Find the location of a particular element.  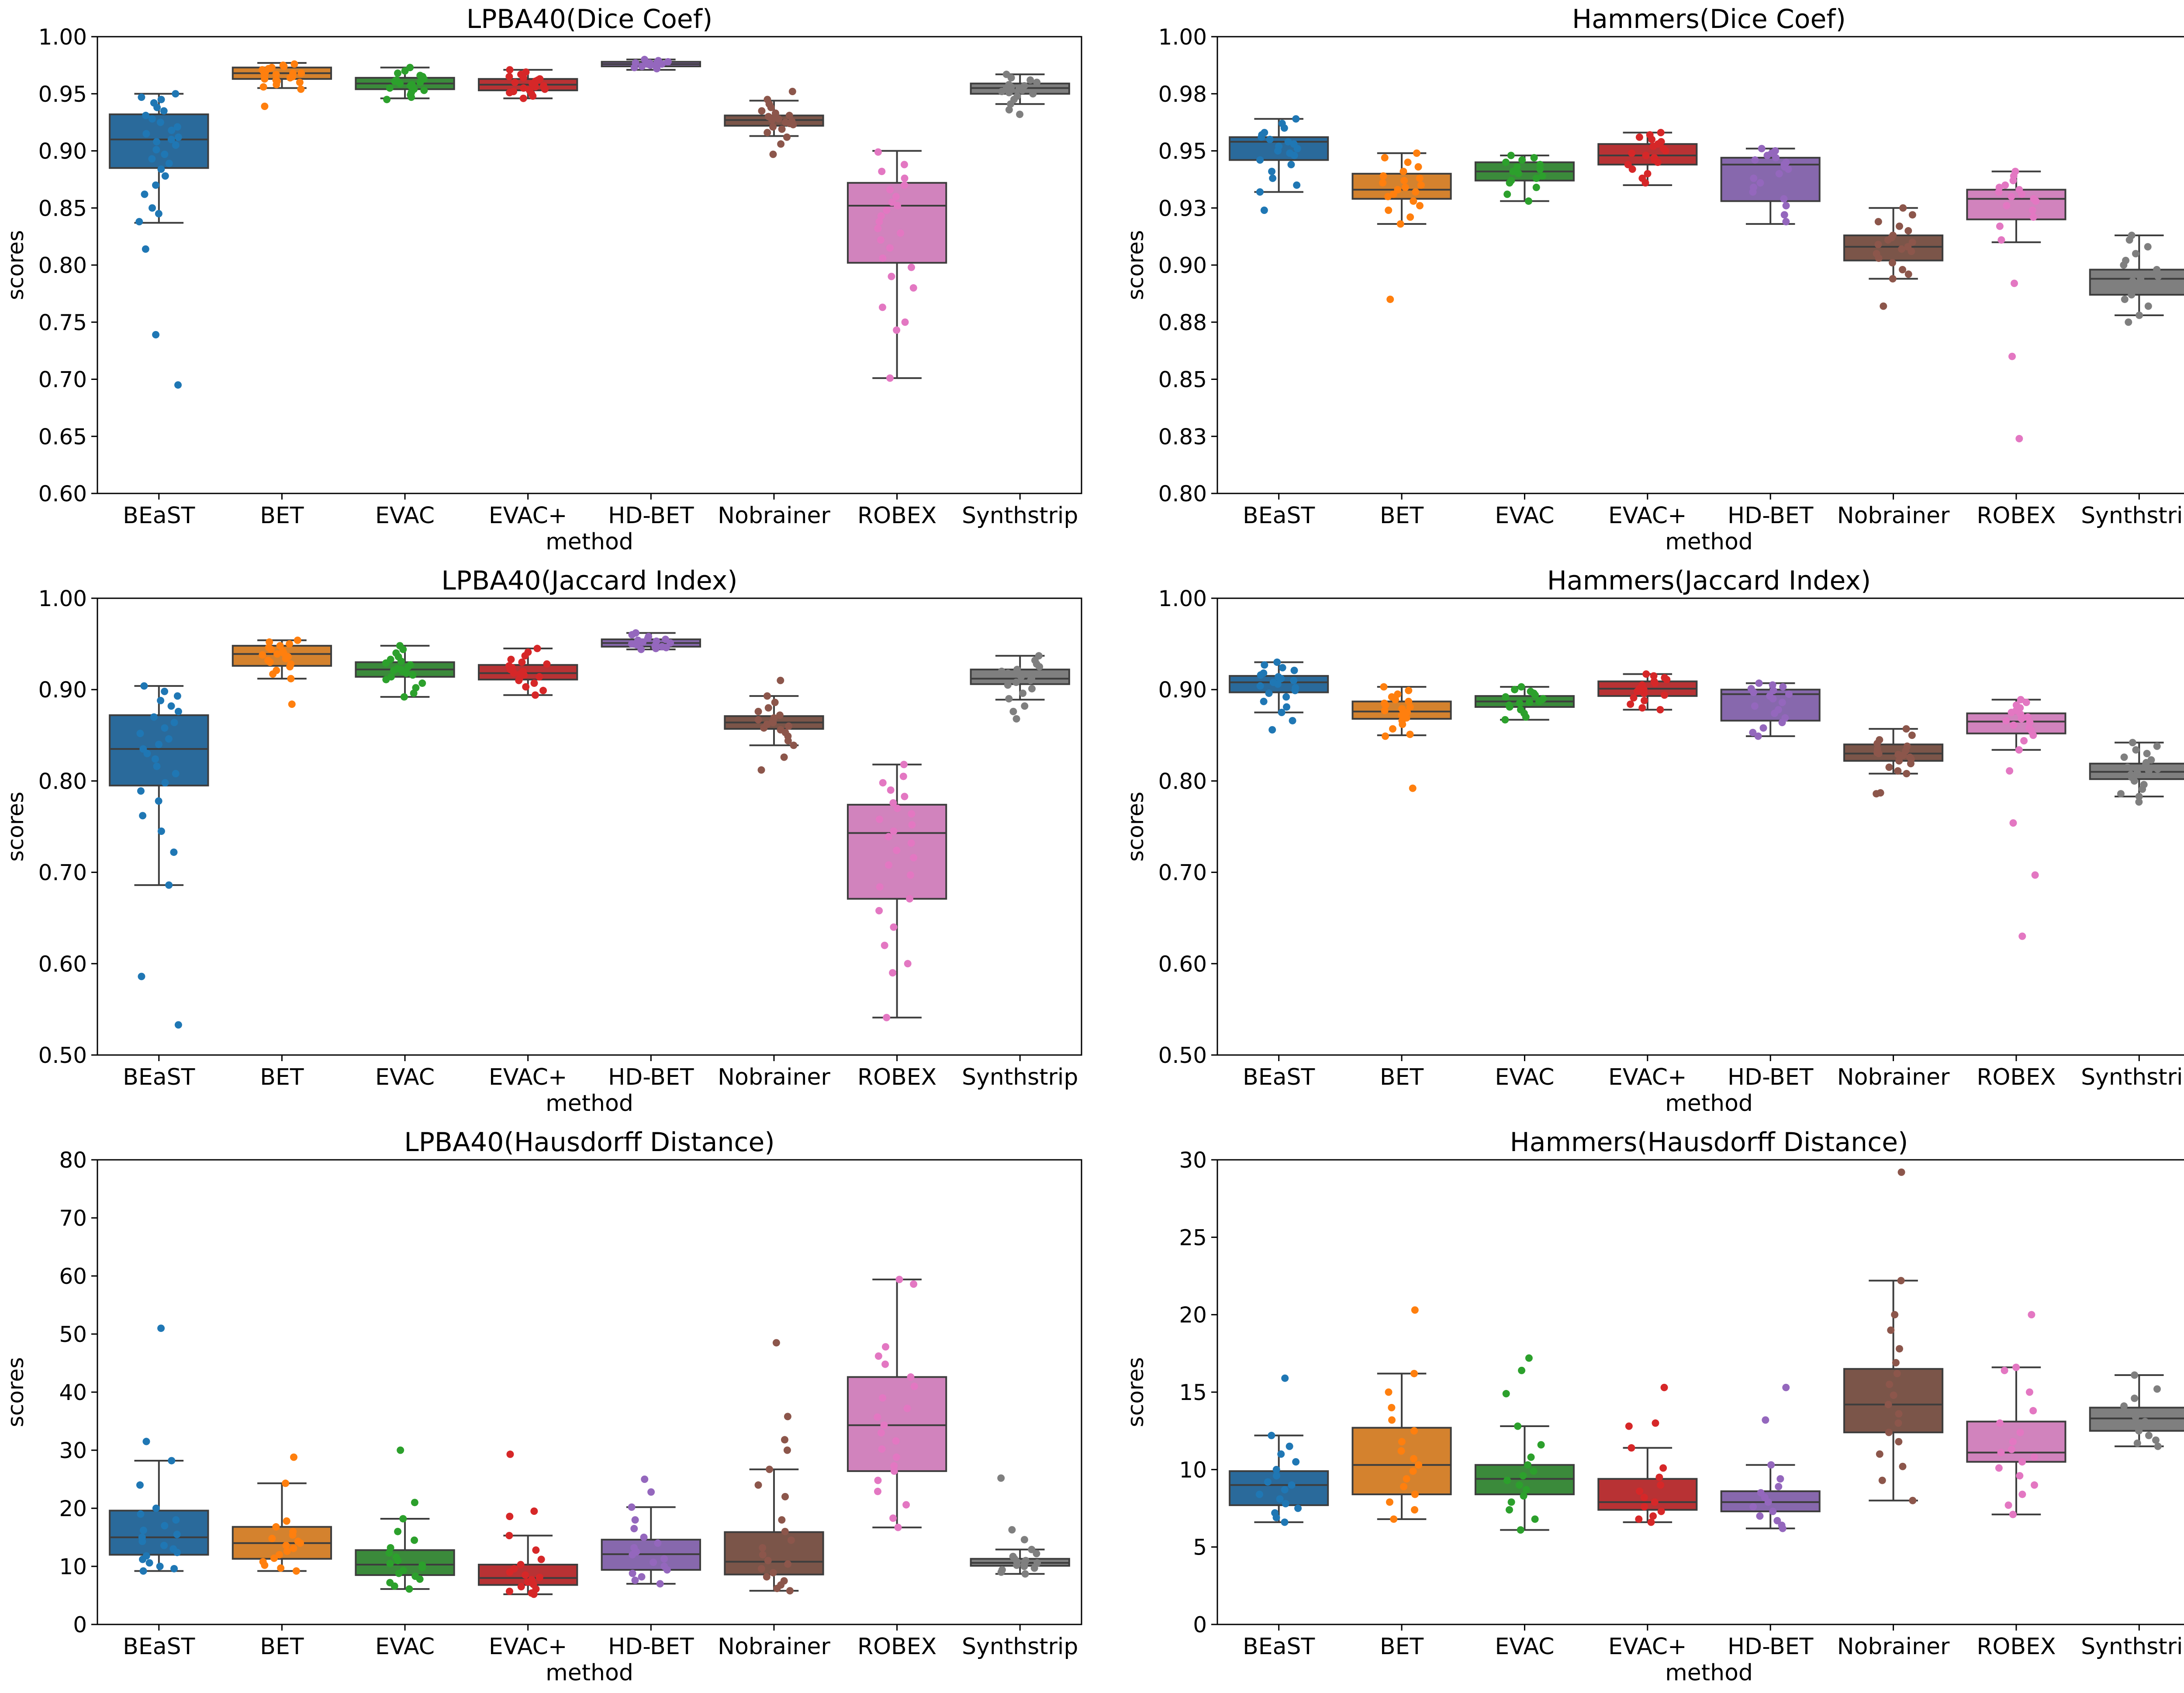

x-tick-label: BET is located at coordinates (282, 516).